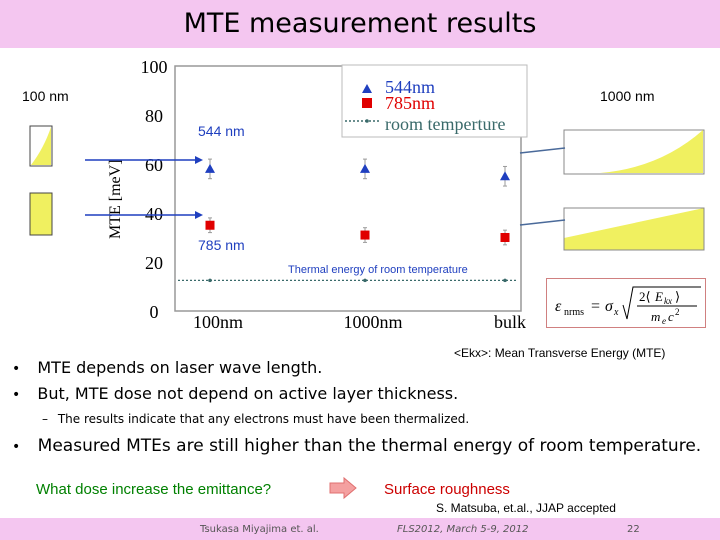 The height and width of the screenshot is (540, 720). Describe the element at coordinates (671, 316) in the screenshot. I see `svg-text: c` at that location.